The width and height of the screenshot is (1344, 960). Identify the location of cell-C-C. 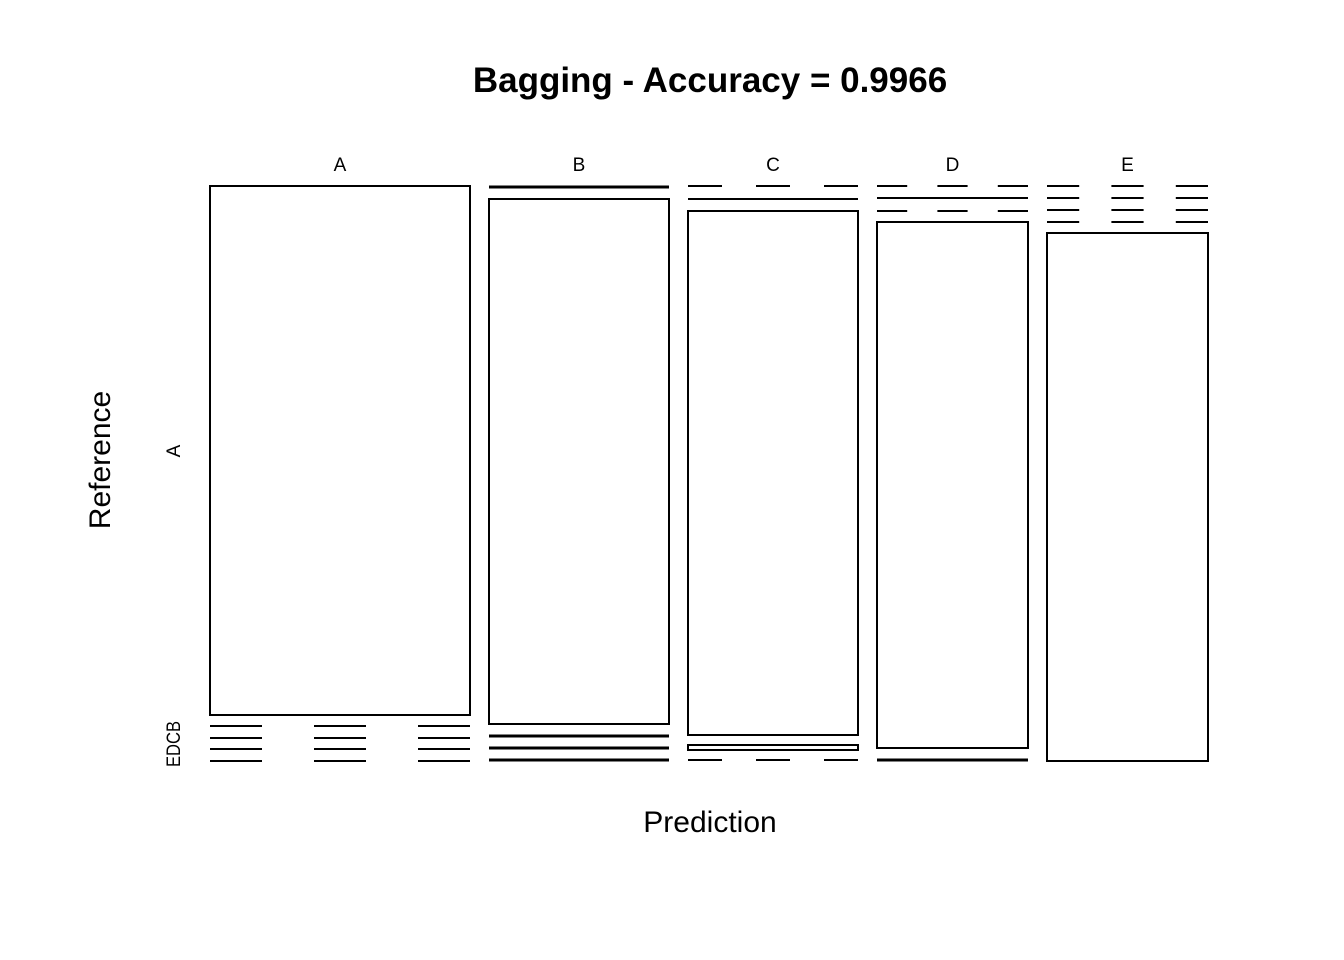
(773, 473).